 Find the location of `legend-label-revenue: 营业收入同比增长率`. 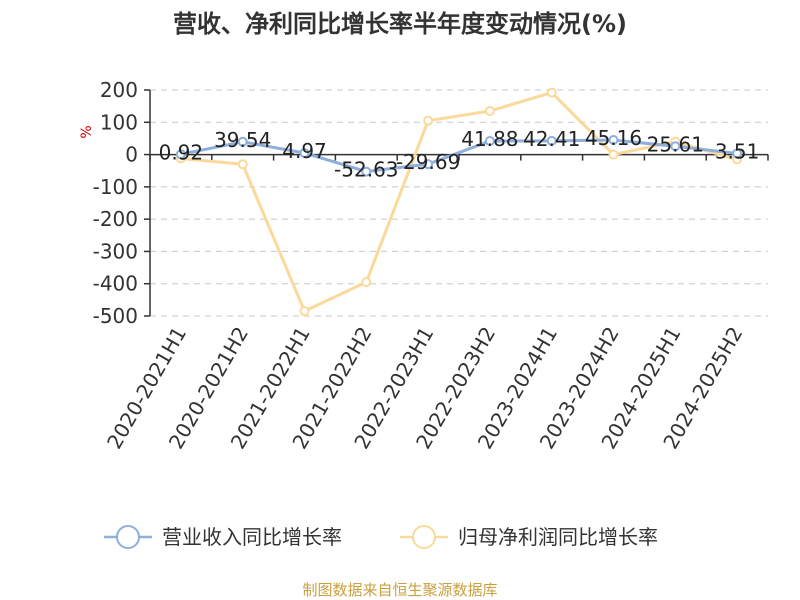

legend-label-revenue: 营业收入同比增长率 is located at coordinates (252, 537).